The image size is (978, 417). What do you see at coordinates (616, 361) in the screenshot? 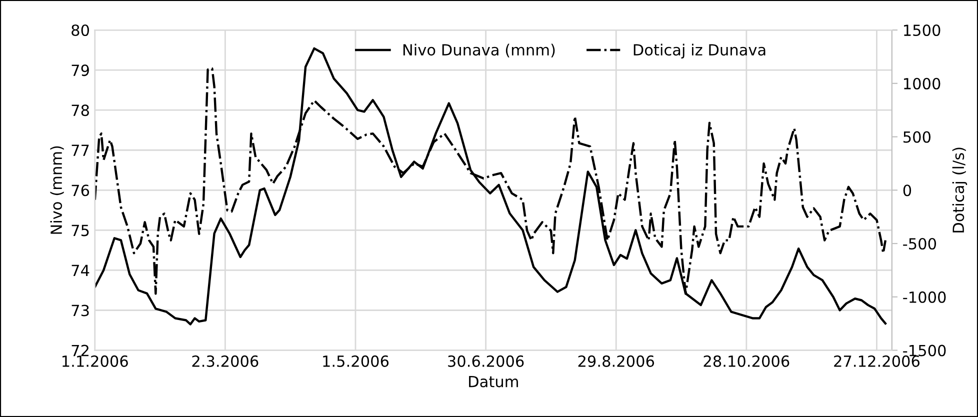
I see `x-tick-label: 29.8.2006` at bounding box center [616, 361].